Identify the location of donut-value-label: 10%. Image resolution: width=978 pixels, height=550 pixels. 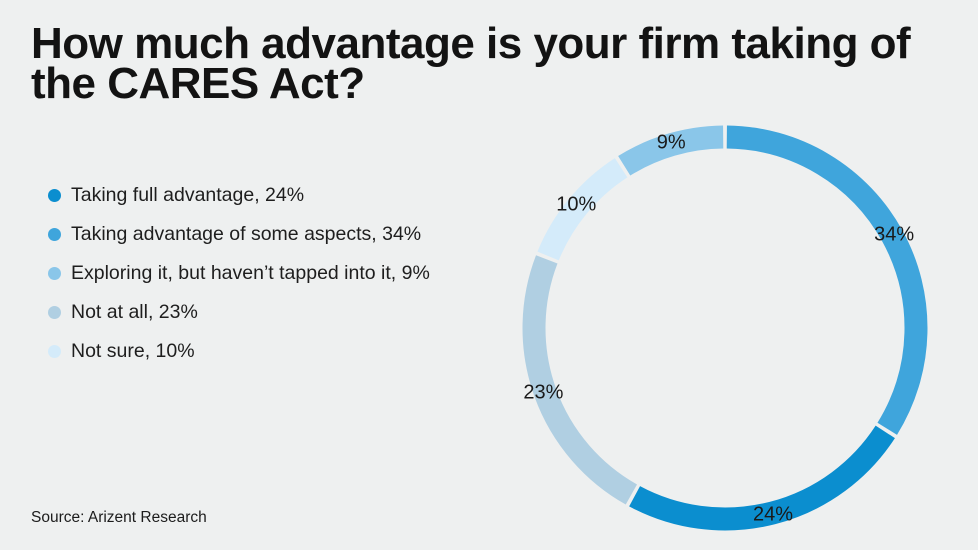
(576, 204).